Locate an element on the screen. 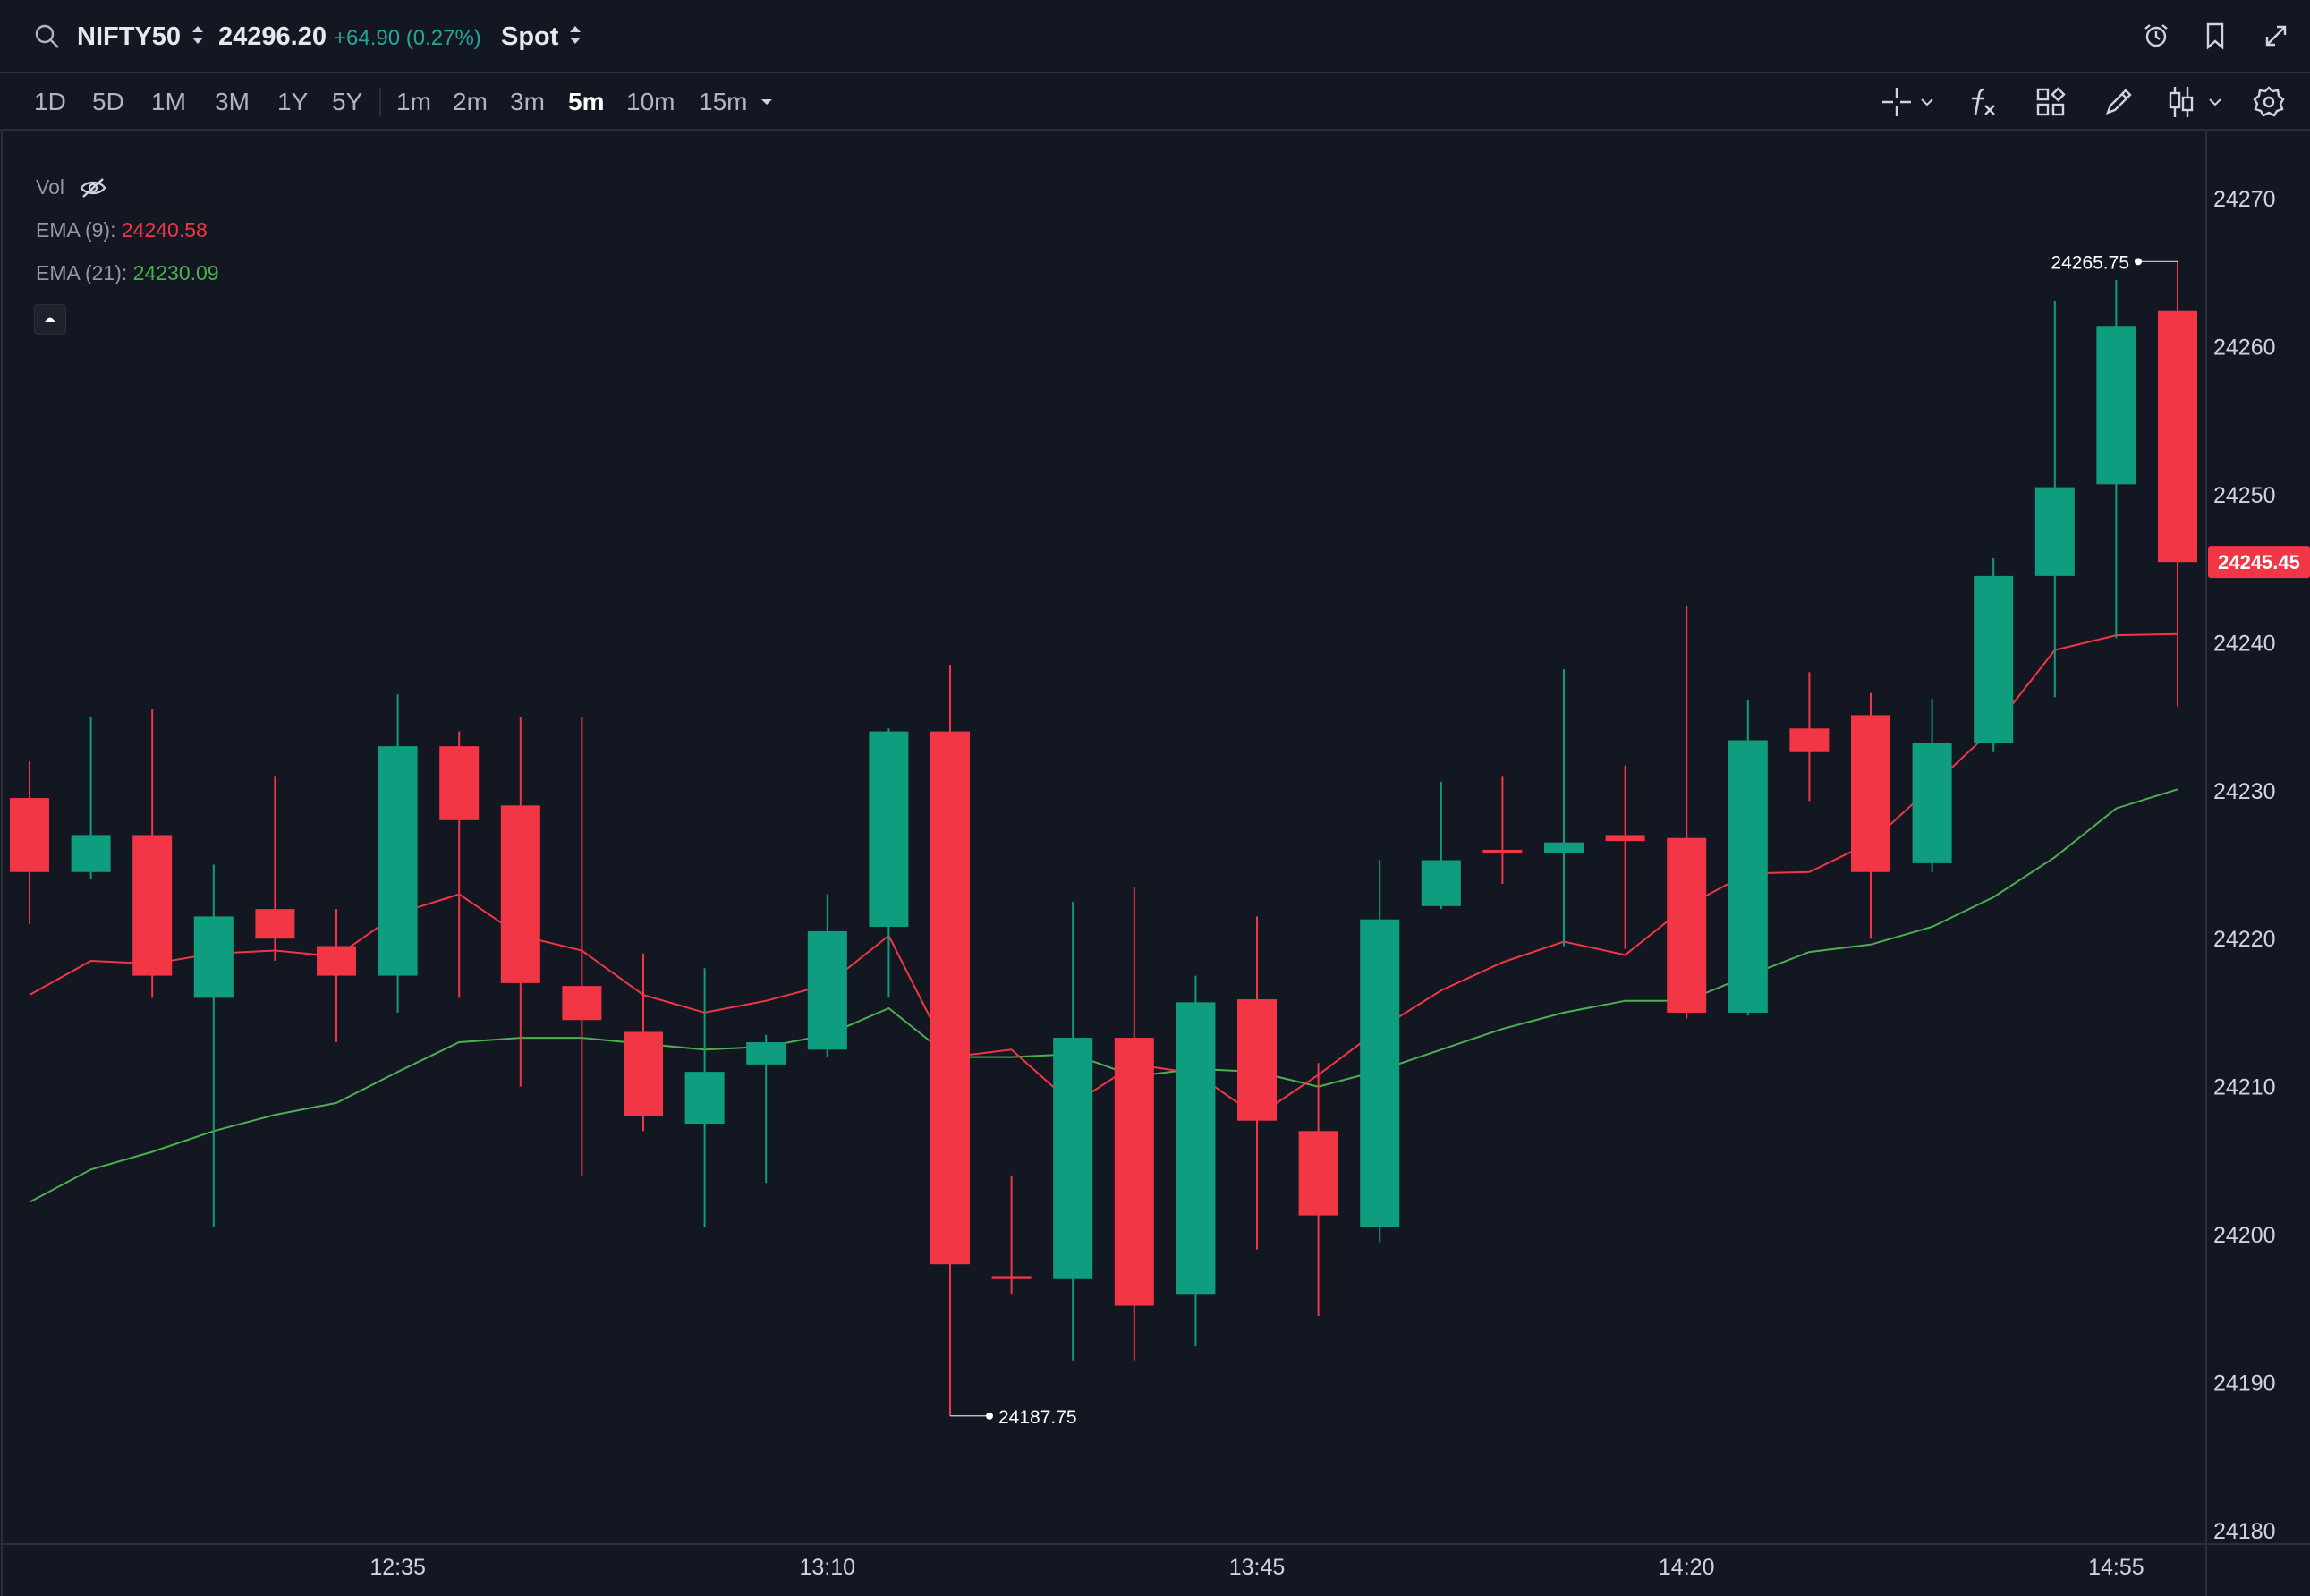 The height and width of the screenshot is (1596, 2310). source-selector: Spot is located at coordinates (542, 37).